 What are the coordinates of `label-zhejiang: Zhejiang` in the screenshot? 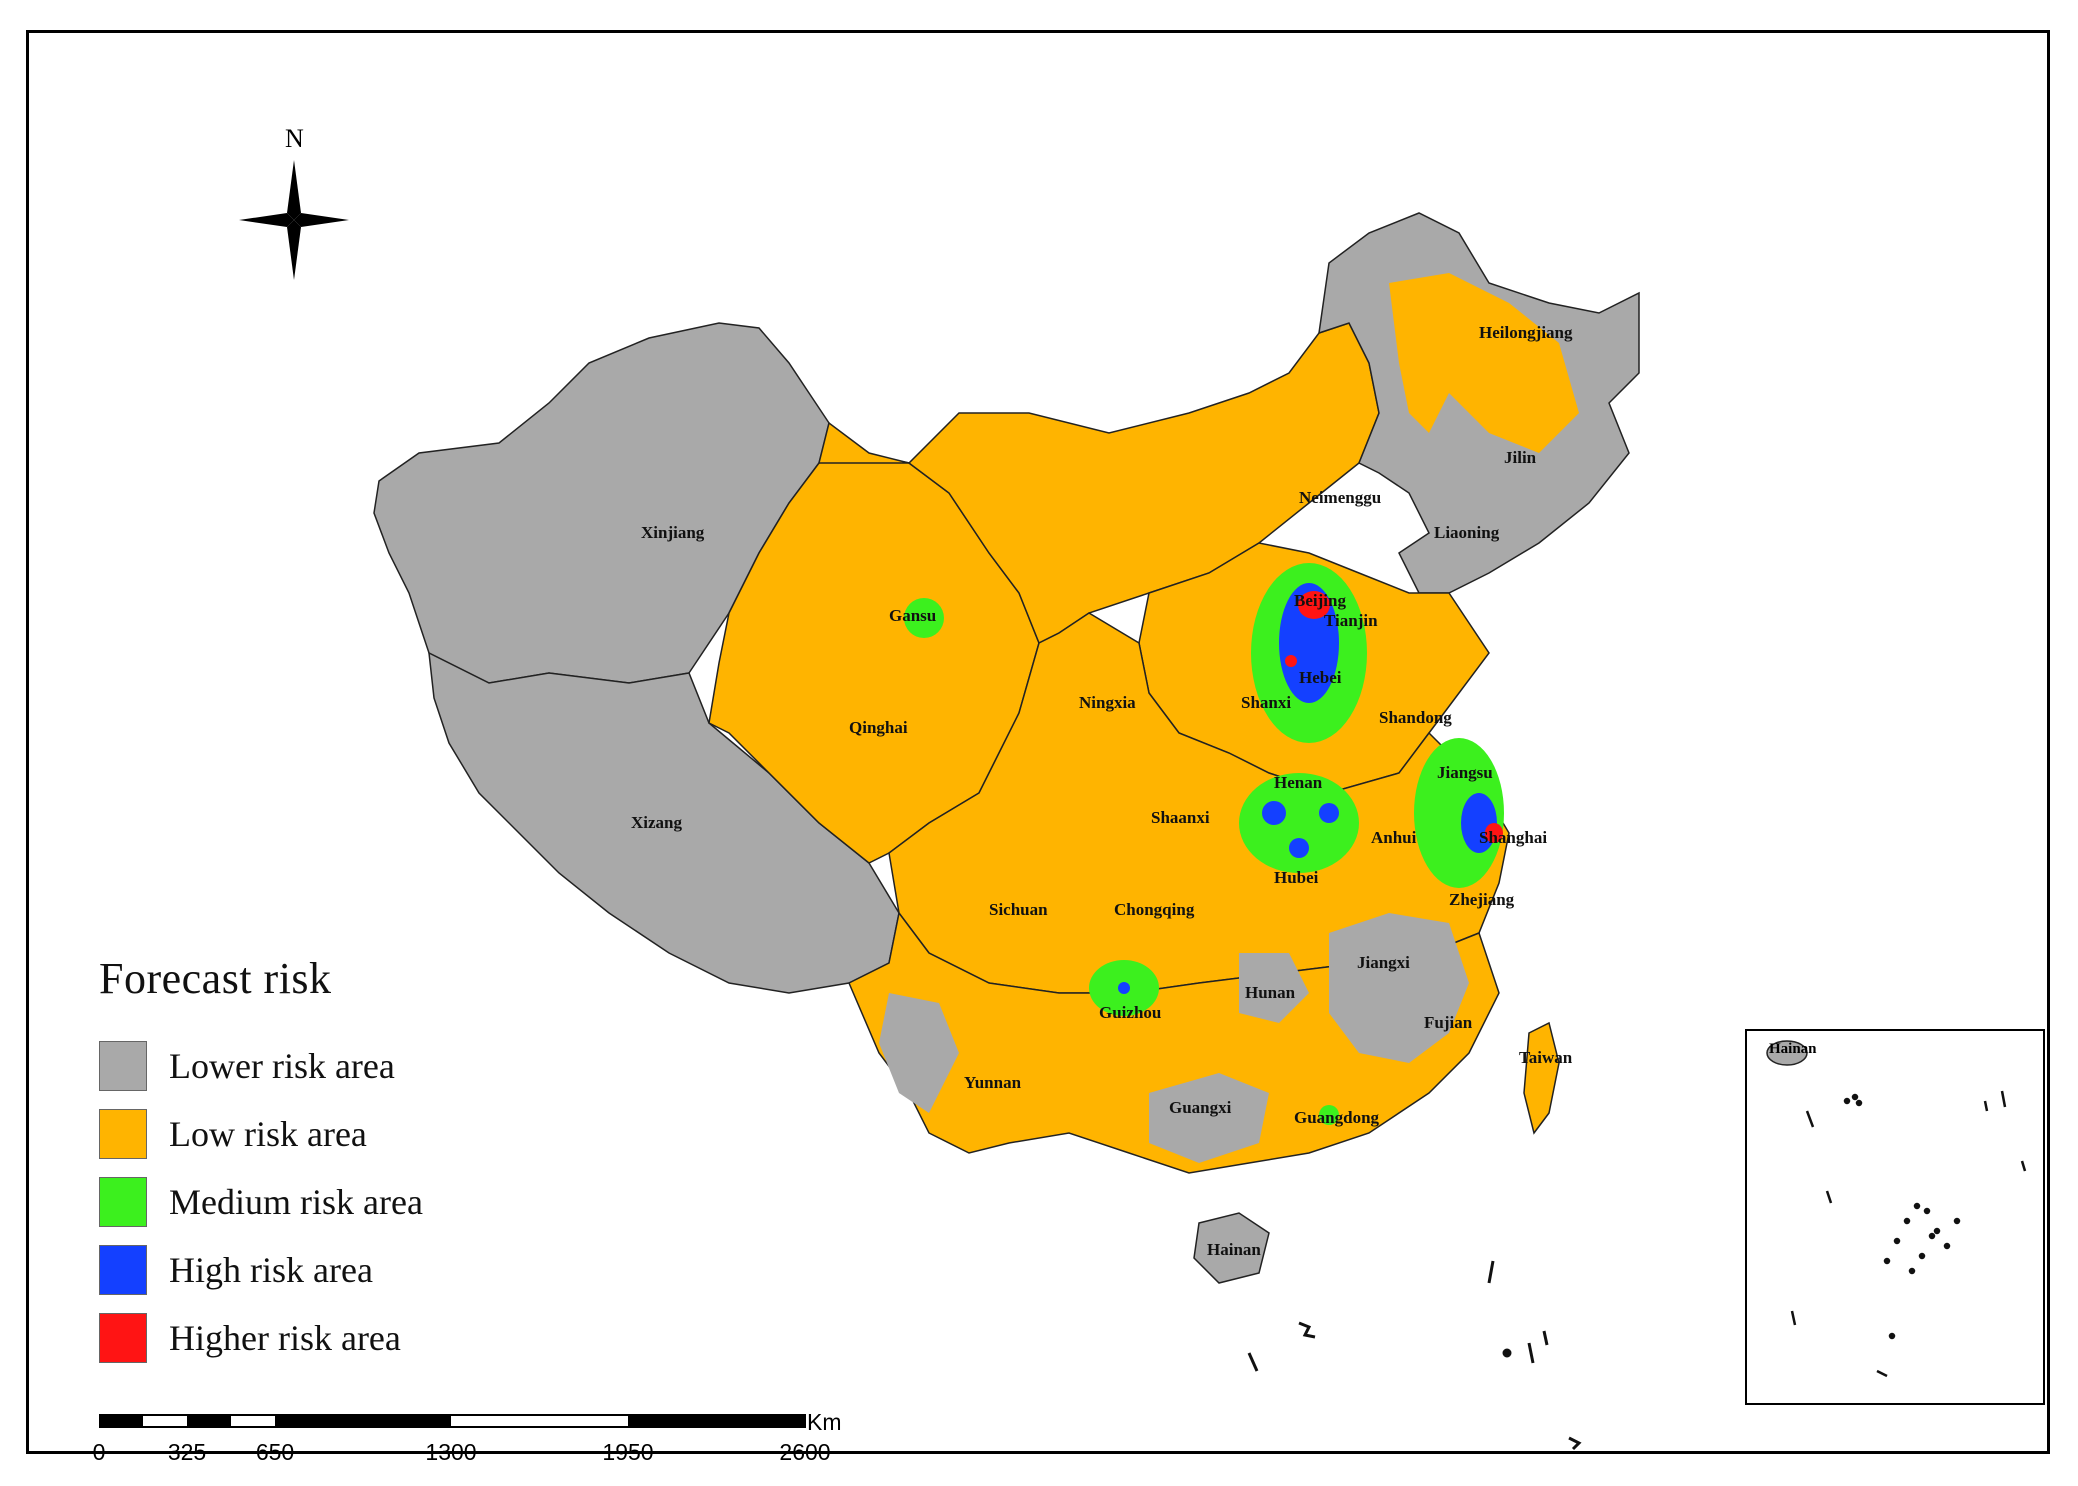 It's located at (1482, 899).